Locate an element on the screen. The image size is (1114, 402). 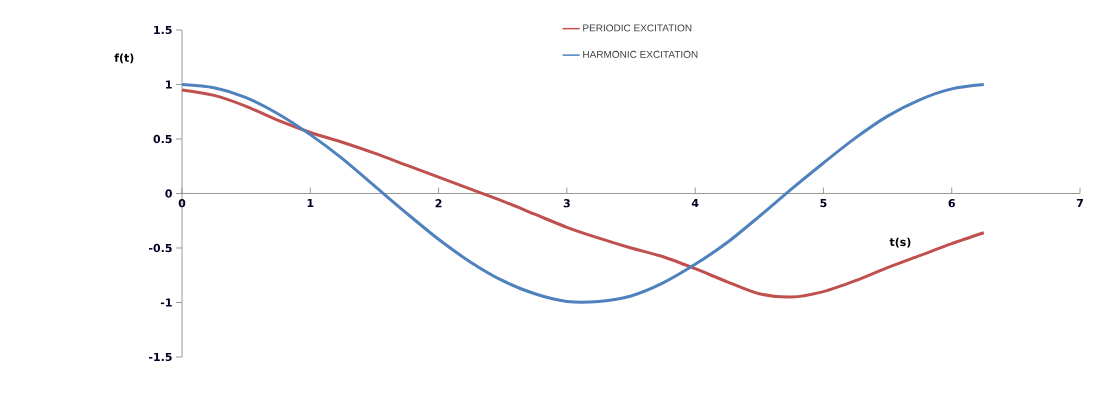
y-tick-label: 0.5 is located at coordinates (162, 139).